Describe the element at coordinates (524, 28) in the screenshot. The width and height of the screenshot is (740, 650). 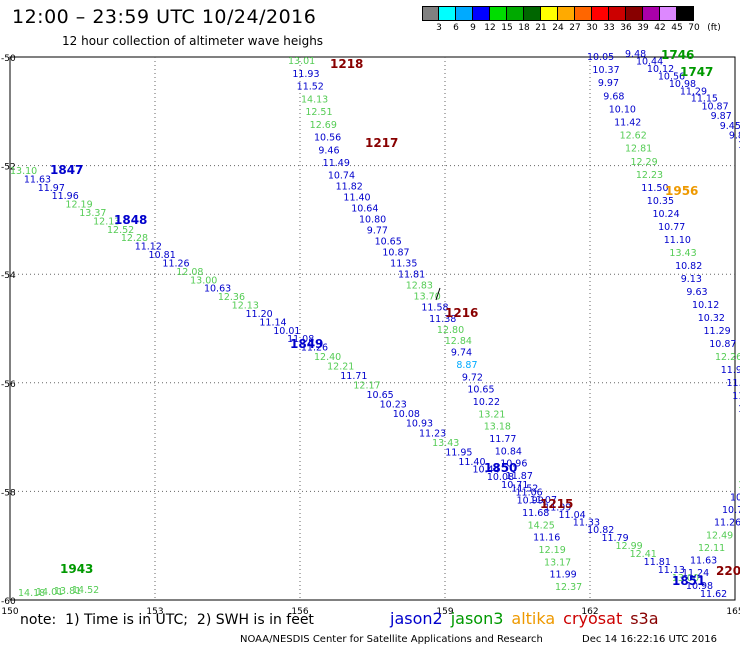
I see `legend-label: 18` at that location.